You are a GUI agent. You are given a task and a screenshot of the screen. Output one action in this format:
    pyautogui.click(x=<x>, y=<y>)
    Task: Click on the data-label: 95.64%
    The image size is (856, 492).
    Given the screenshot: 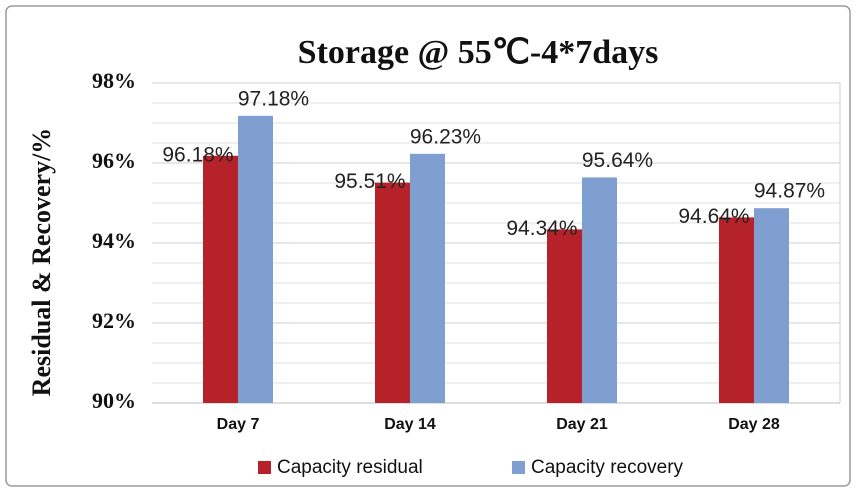 What is the action you would take?
    pyautogui.click(x=617, y=160)
    